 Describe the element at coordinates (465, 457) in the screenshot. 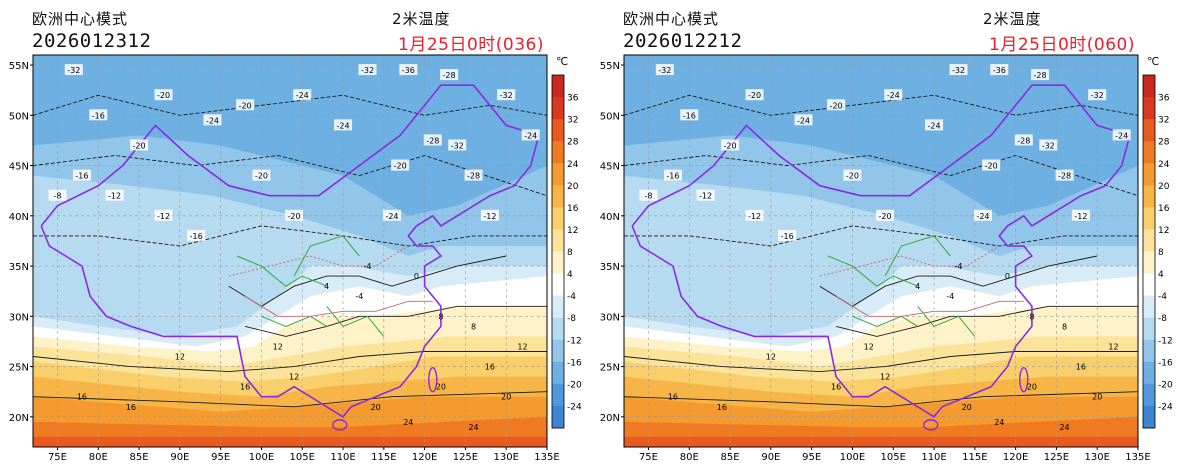

I see `lon-label: 125E` at that location.